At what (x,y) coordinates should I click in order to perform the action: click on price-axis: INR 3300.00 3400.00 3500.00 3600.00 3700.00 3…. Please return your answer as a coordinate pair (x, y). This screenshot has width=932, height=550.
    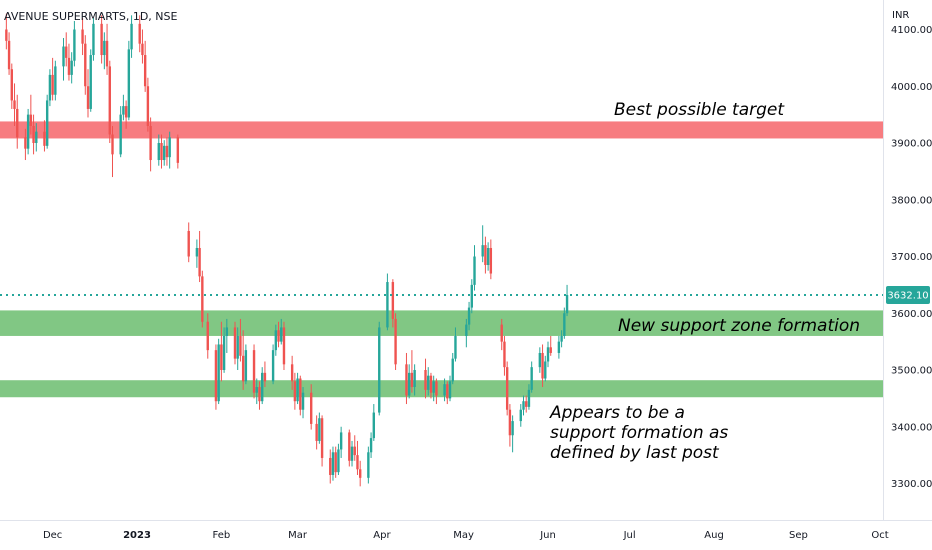
    Looking at the image, I should click on (907, 260).